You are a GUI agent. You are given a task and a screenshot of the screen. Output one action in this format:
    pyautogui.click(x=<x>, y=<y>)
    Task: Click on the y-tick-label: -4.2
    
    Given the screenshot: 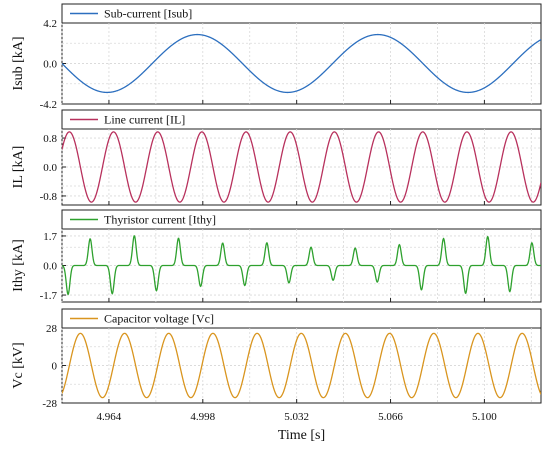 What is the action you would take?
    pyautogui.click(x=48, y=105)
    